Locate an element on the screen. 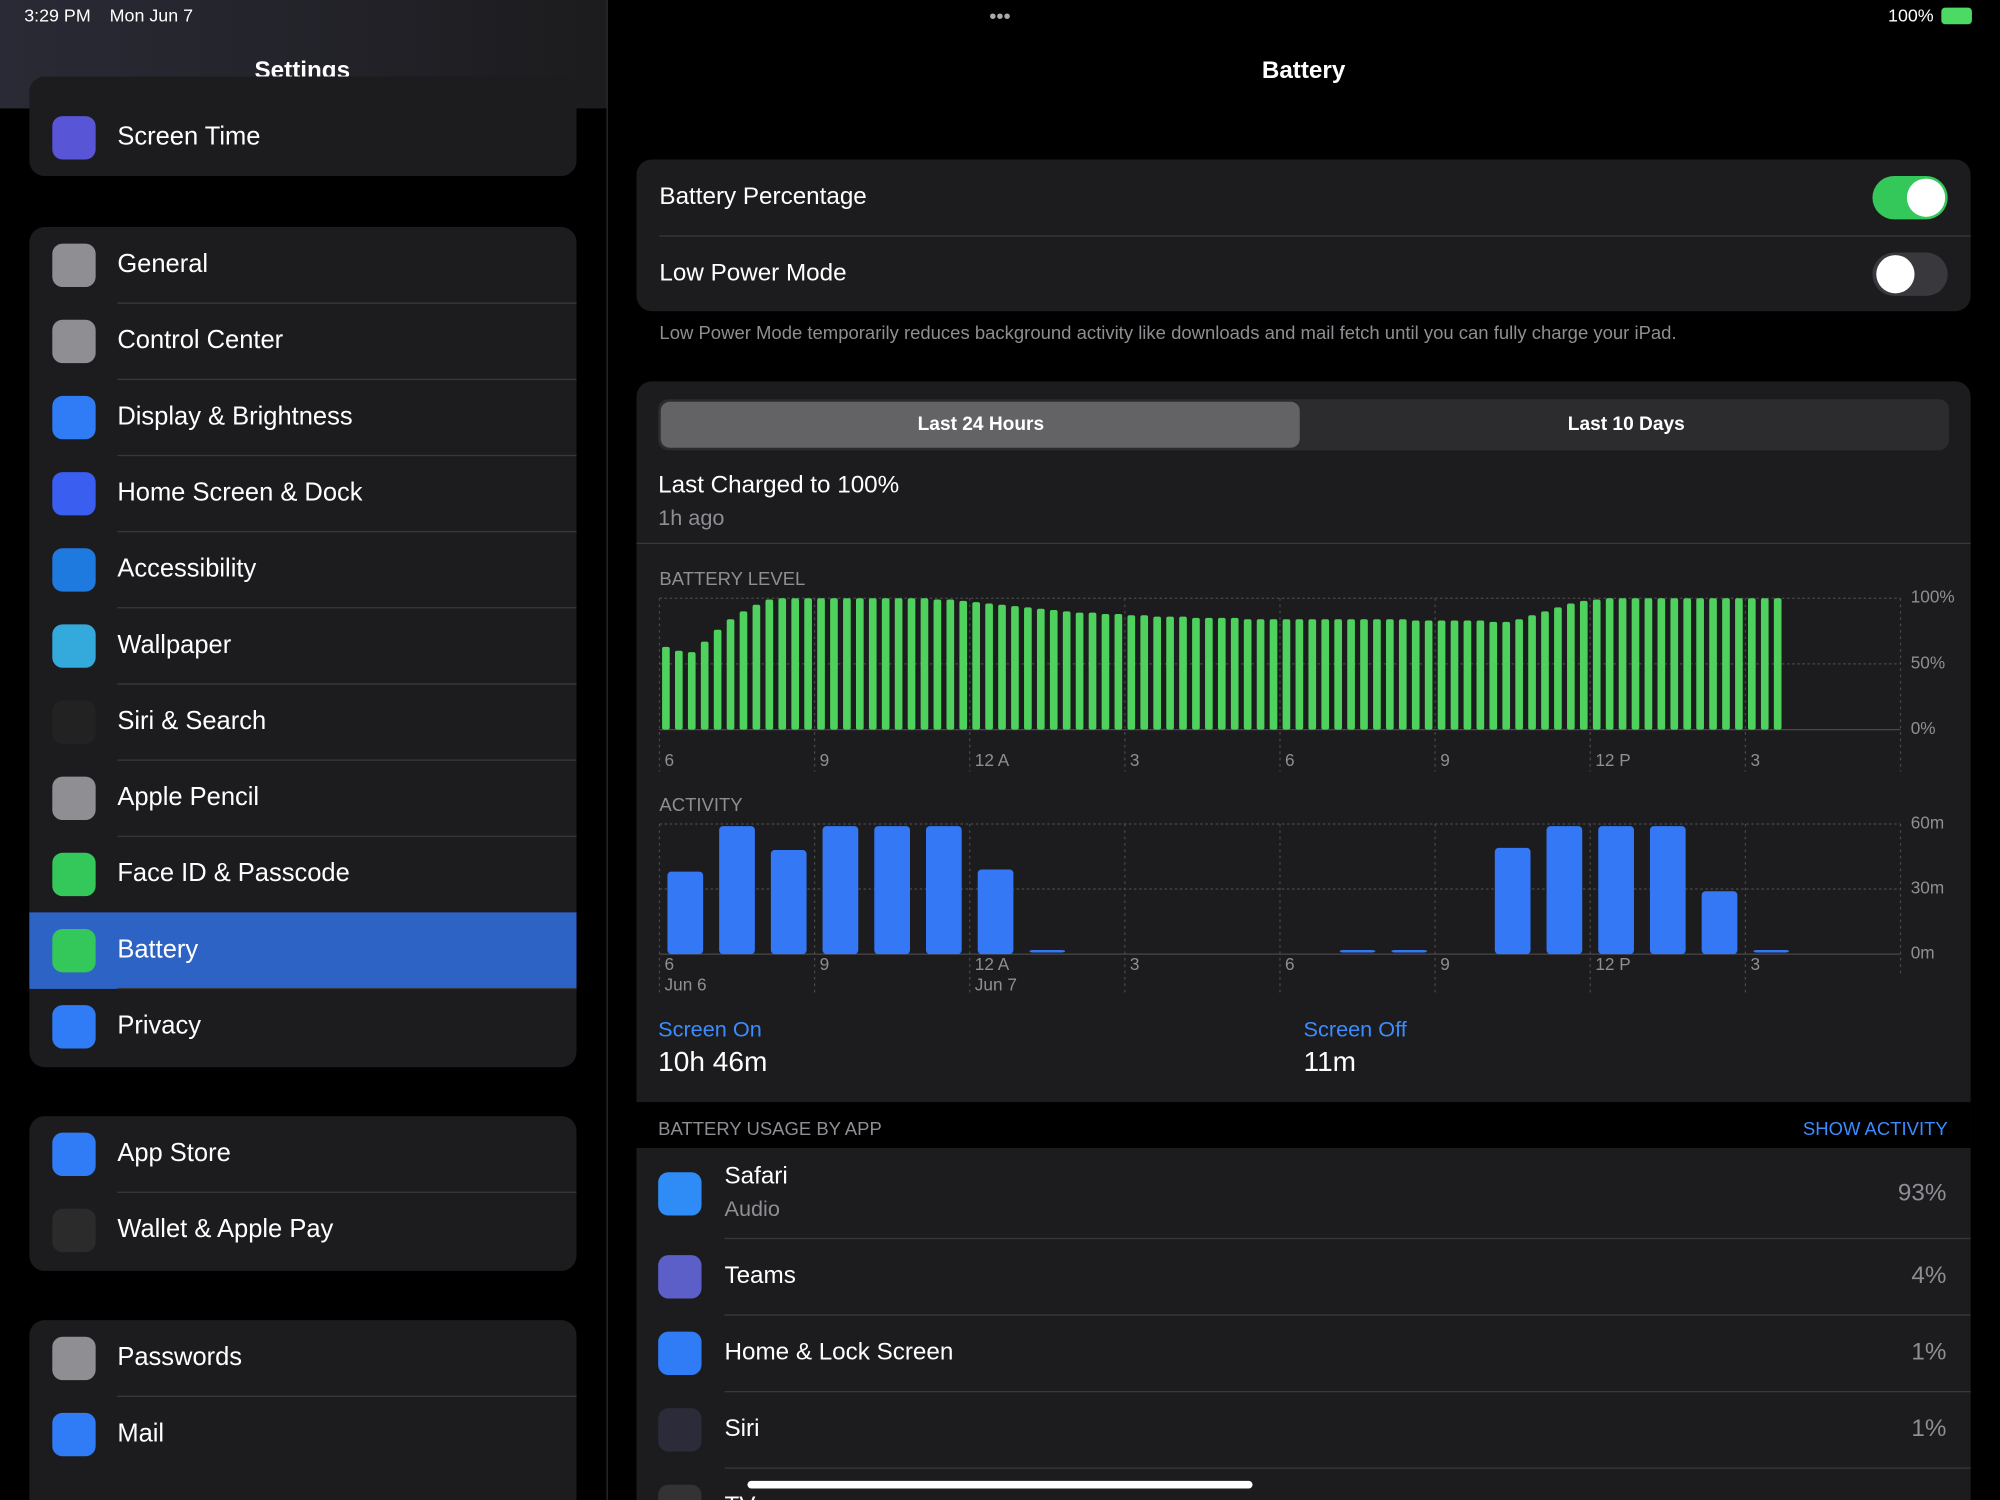 The image size is (2000, 1500). menu-item: App Store is located at coordinates (173, 1153).